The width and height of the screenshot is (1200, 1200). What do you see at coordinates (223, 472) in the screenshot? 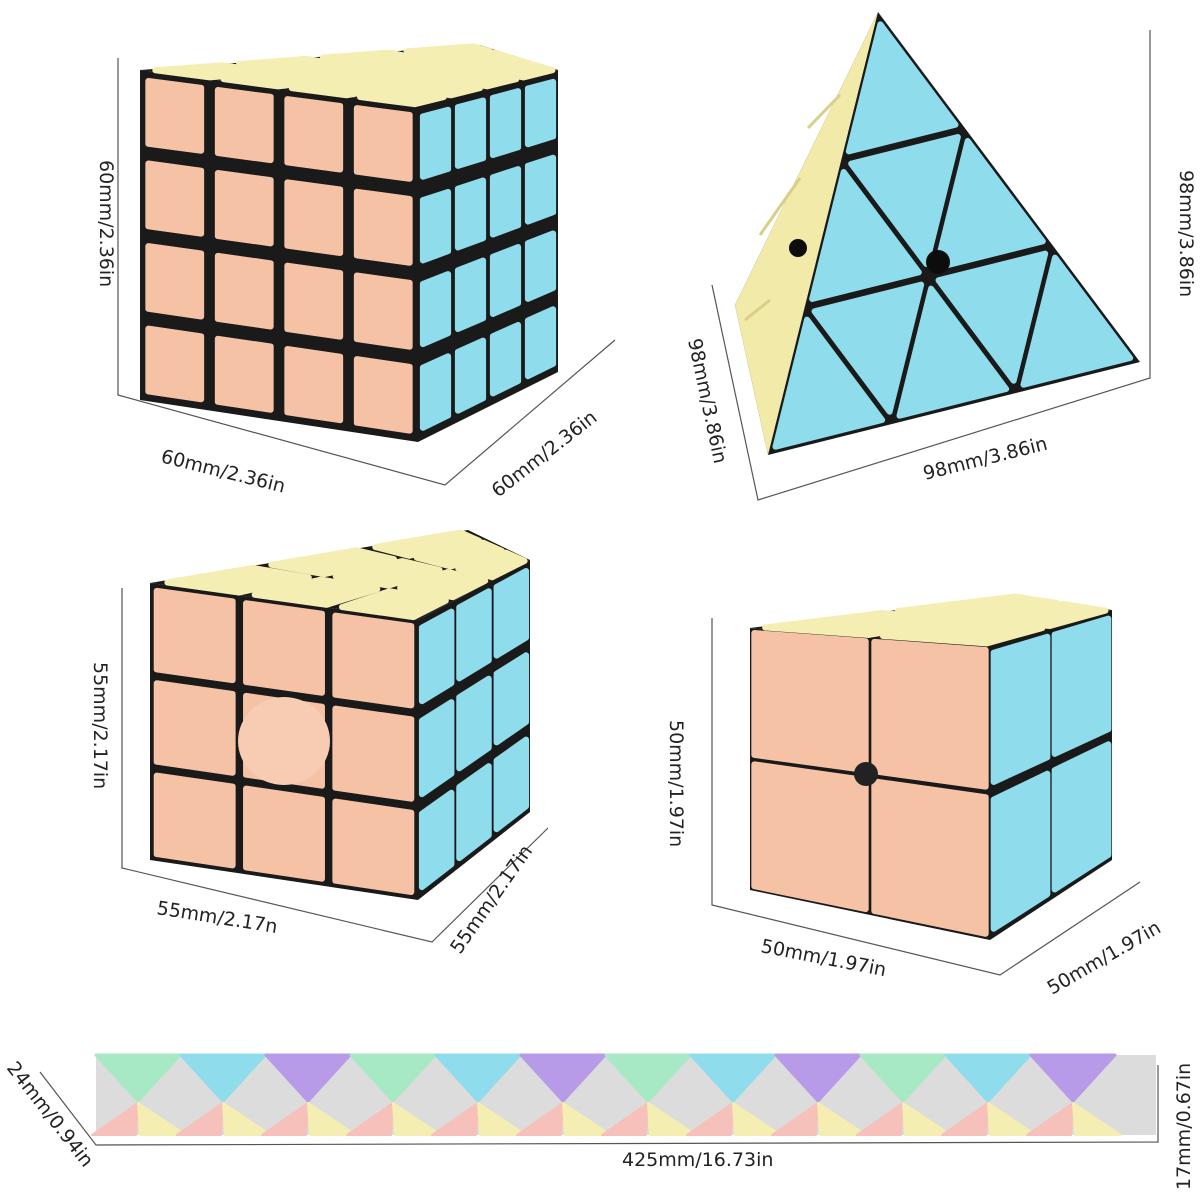
I see `cube-4x4-width-label: 60mm/2.36in` at bounding box center [223, 472].